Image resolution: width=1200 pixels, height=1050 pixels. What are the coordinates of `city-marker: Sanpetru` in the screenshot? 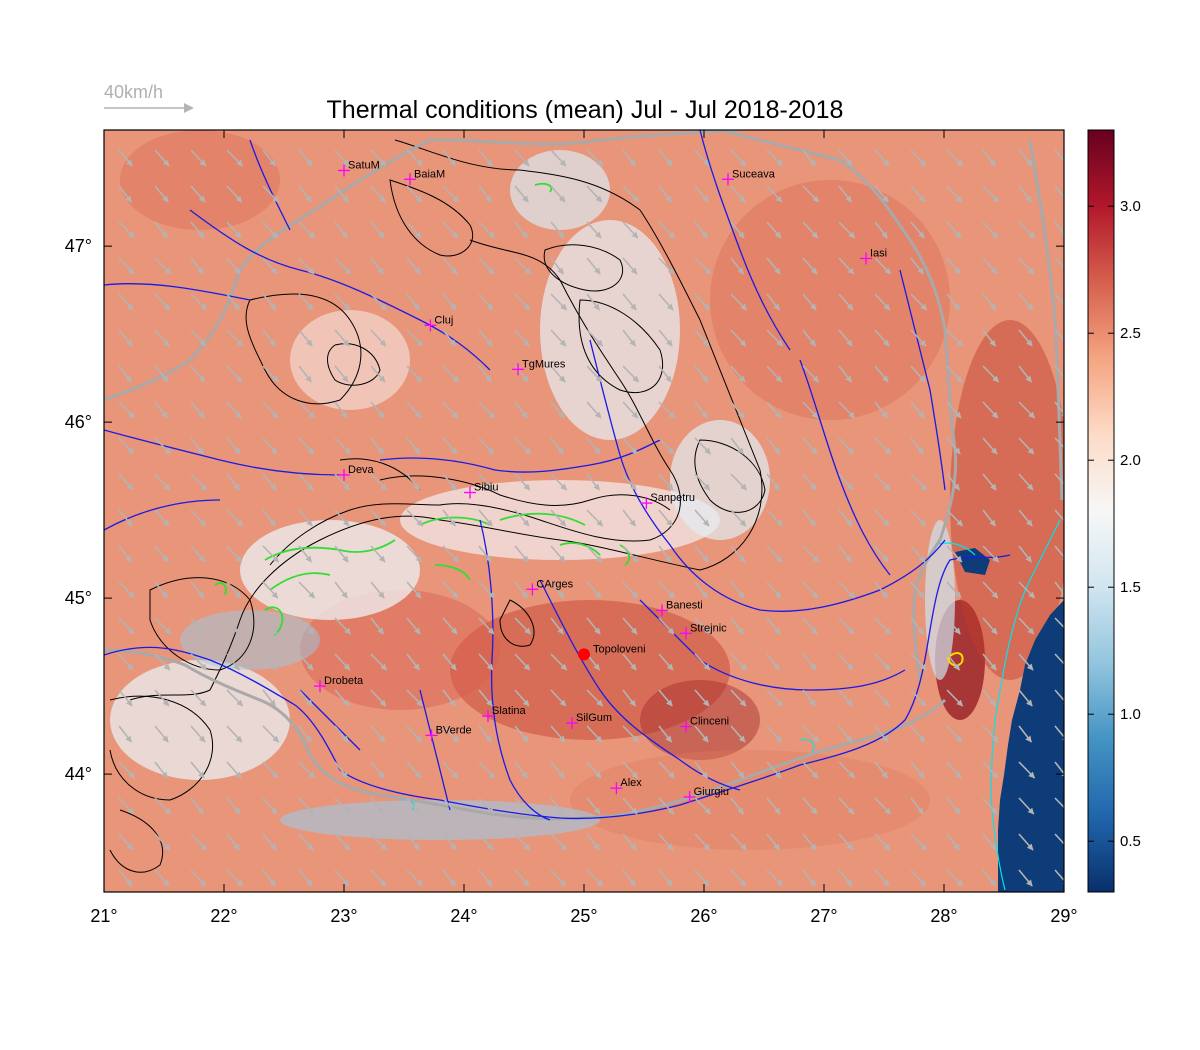 It's located at (667, 501).